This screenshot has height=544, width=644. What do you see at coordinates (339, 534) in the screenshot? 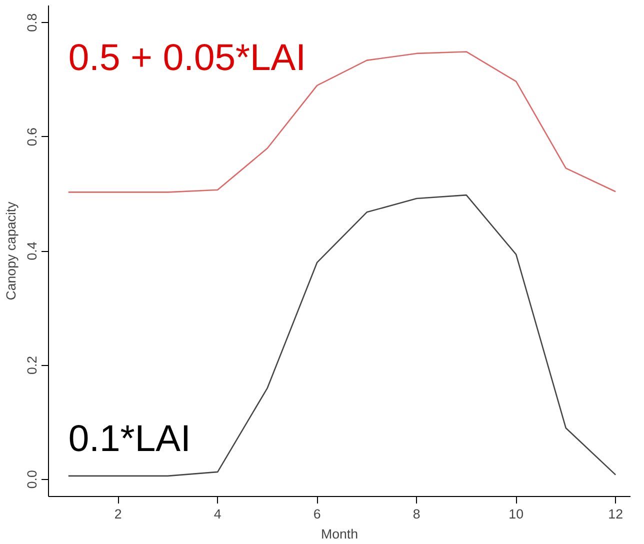
I see `x-axis-title: Month` at bounding box center [339, 534].